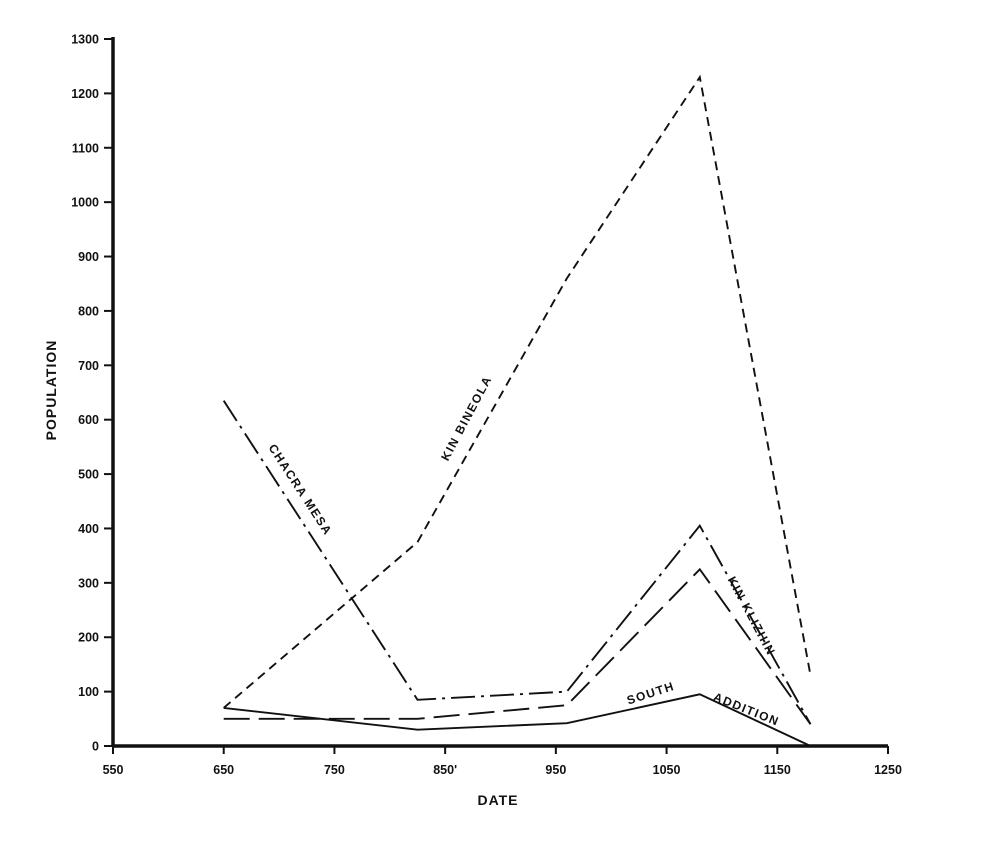 This screenshot has width=1000, height=852. Describe the element at coordinates (88, 638) in the screenshot. I see `y-tick-label: 200` at that location.